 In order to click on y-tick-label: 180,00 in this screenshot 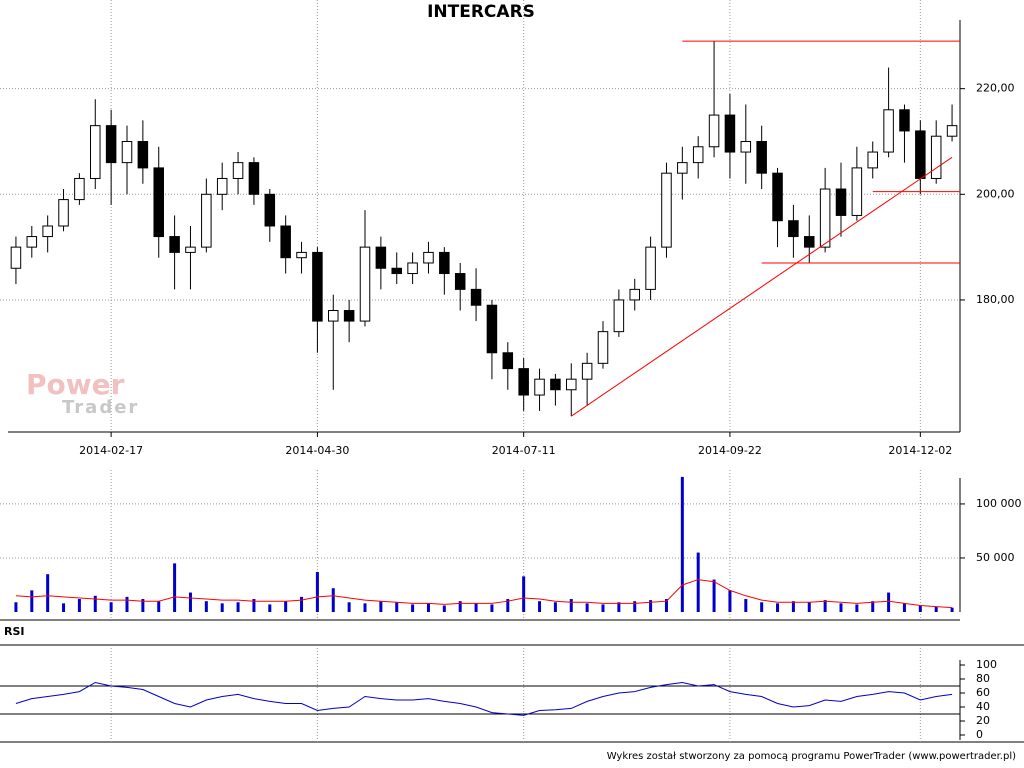, I will do `click(995, 299)`.